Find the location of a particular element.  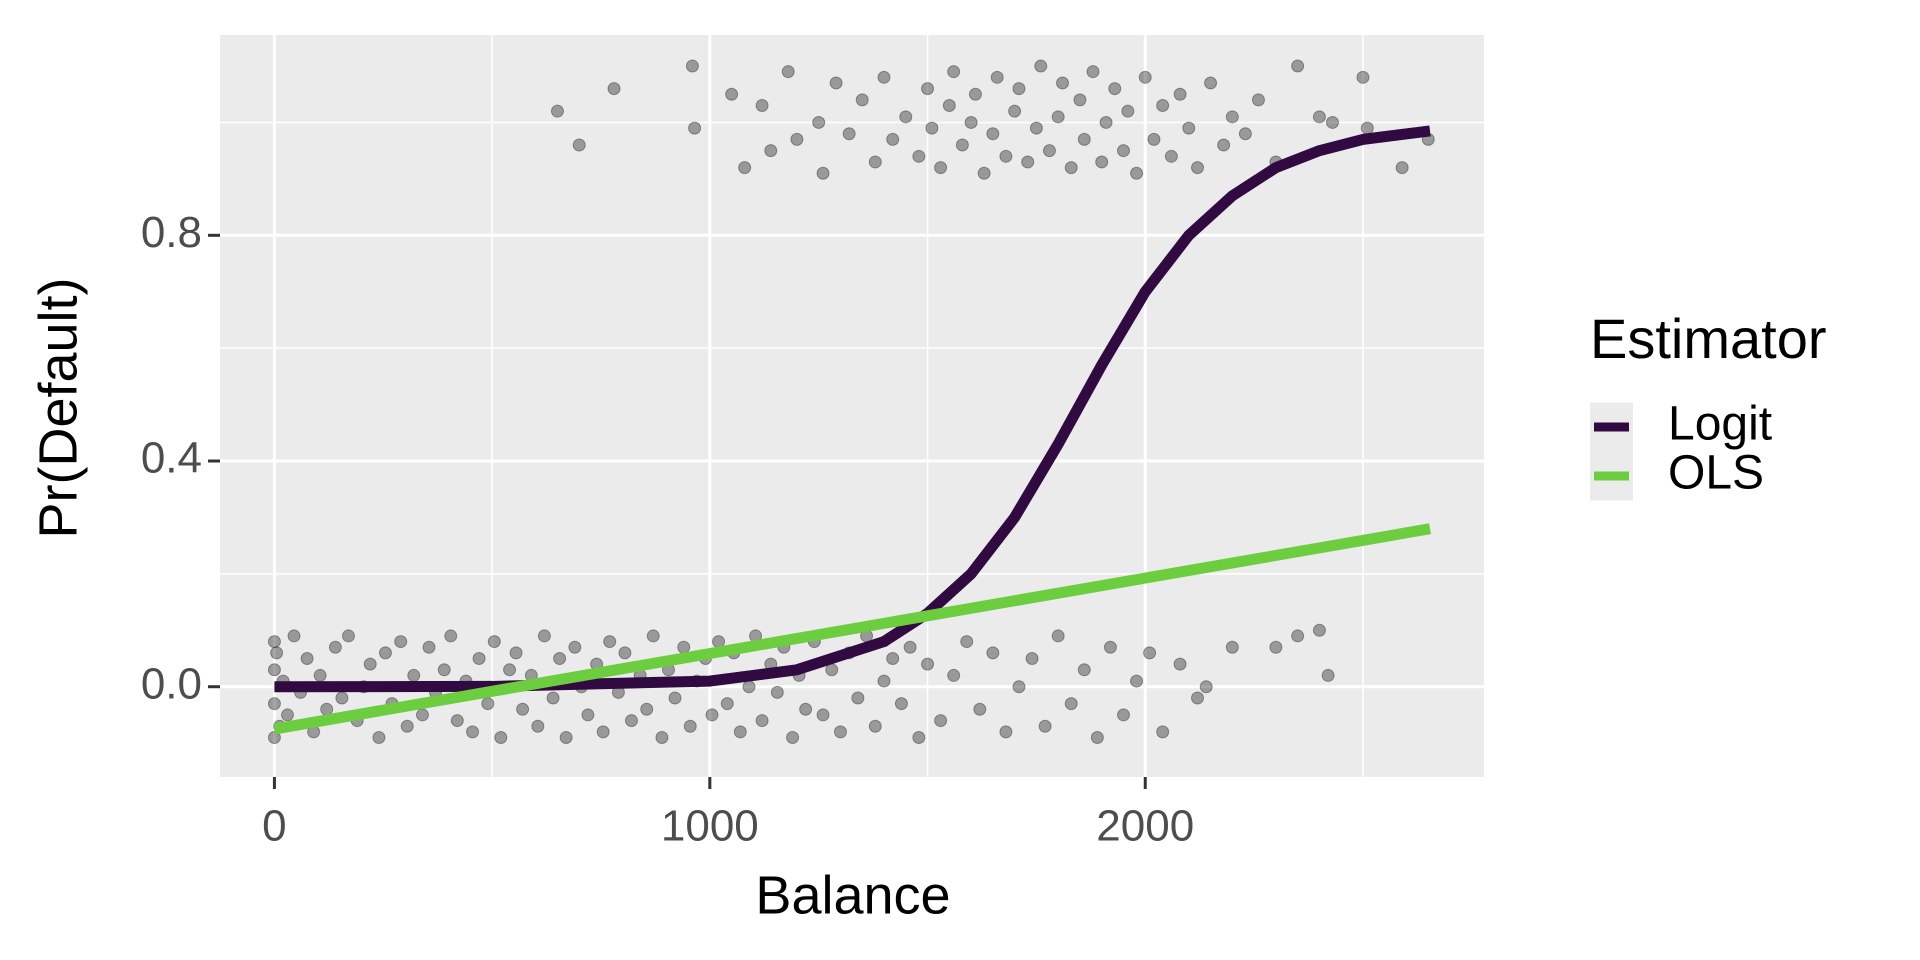

y-tick-label: 0.4 is located at coordinates (171, 458).